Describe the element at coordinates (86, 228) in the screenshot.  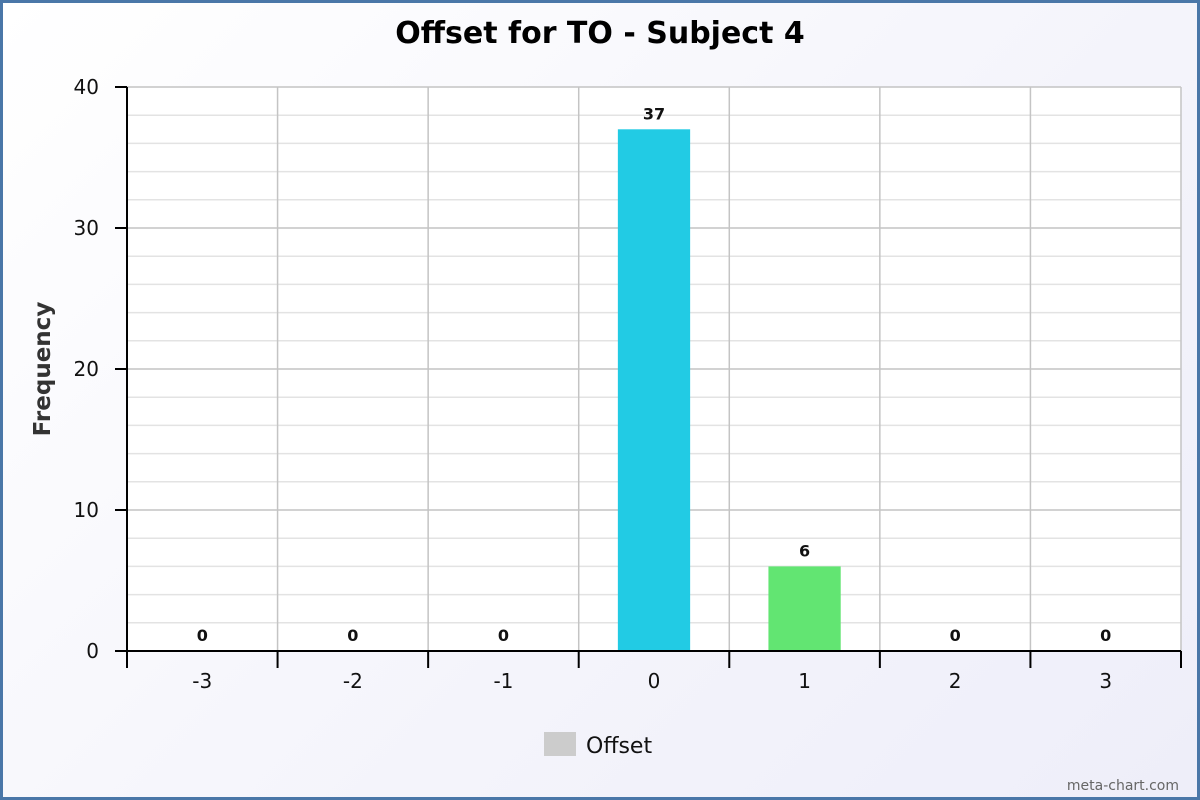
I see `y-tick-label: 30` at that location.